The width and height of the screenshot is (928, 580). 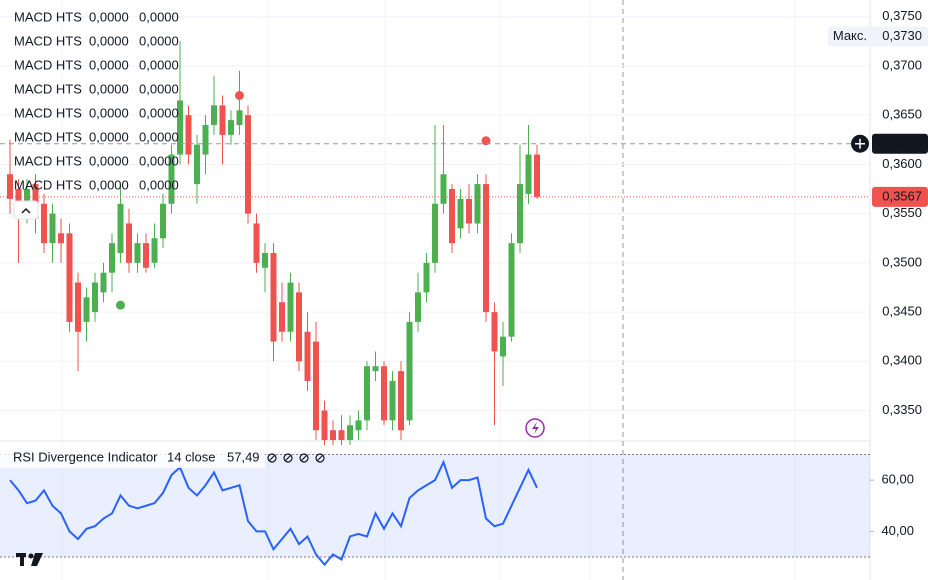 I want to click on rsi-title: RSI Divergence Indicator, so click(x=85, y=456).